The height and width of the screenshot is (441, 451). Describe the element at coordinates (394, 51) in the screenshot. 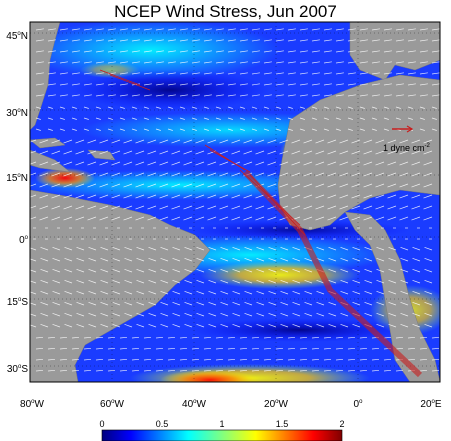

I see `europe` at that location.